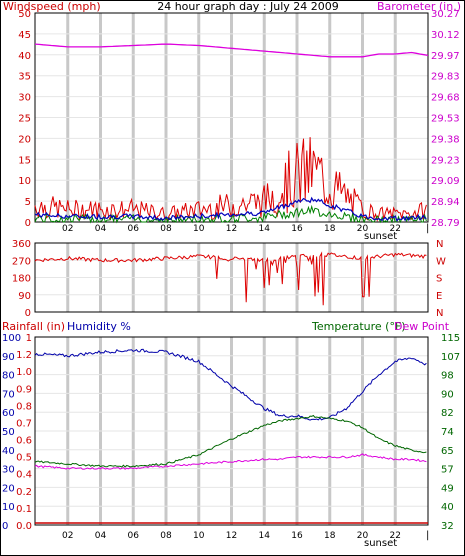 The width and height of the screenshot is (465, 556). What do you see at coordinates (24, 526) in the screenshot?
I see `rainfall-tick-label: 0.0` at bounding box center [24, 526].